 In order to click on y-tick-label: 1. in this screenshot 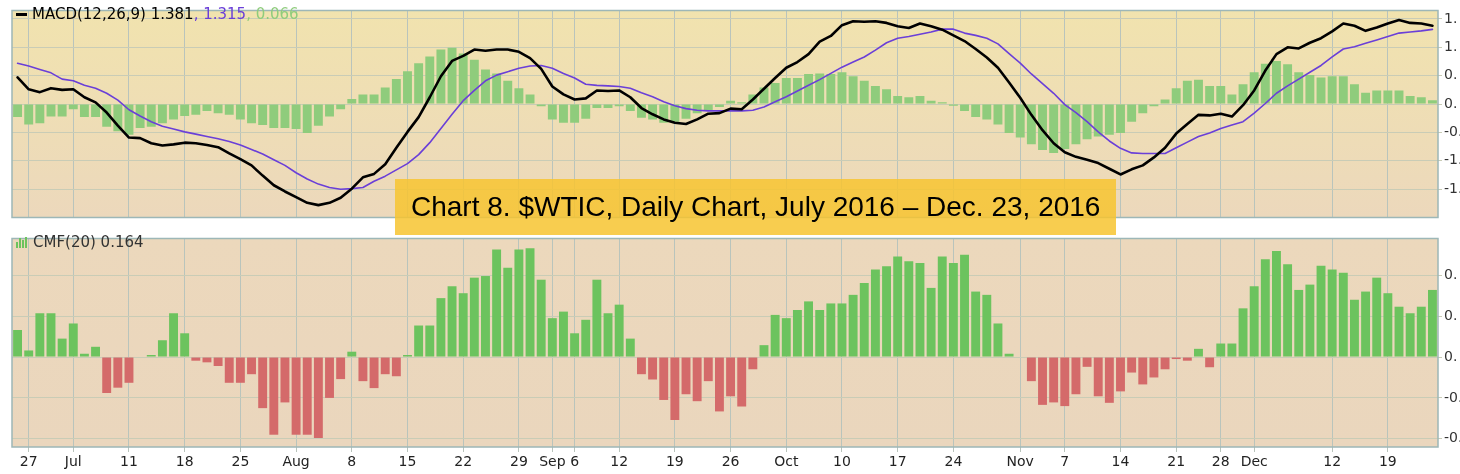, I will do `click(1451, 17)`.